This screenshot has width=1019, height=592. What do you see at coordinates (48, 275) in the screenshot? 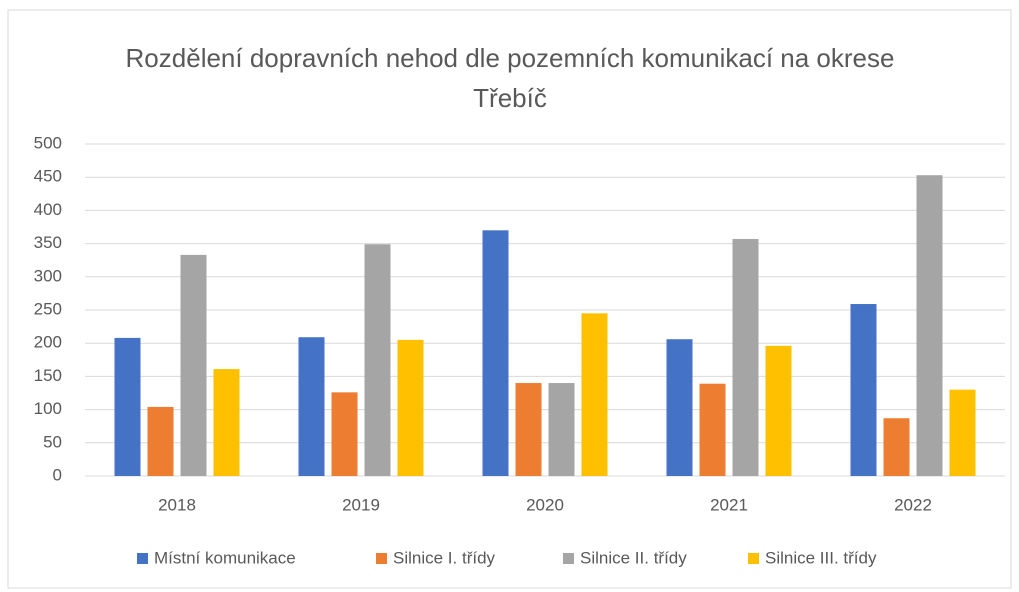
I see `y-tick-label: 300` at bounding box center [48, 275].